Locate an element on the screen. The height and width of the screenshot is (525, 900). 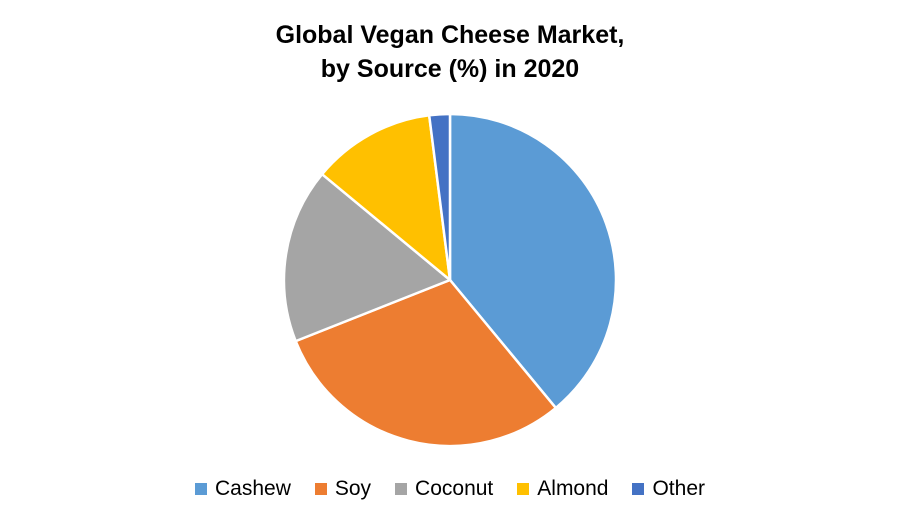
legend-swatch-other is located at coordinates (638, 489).